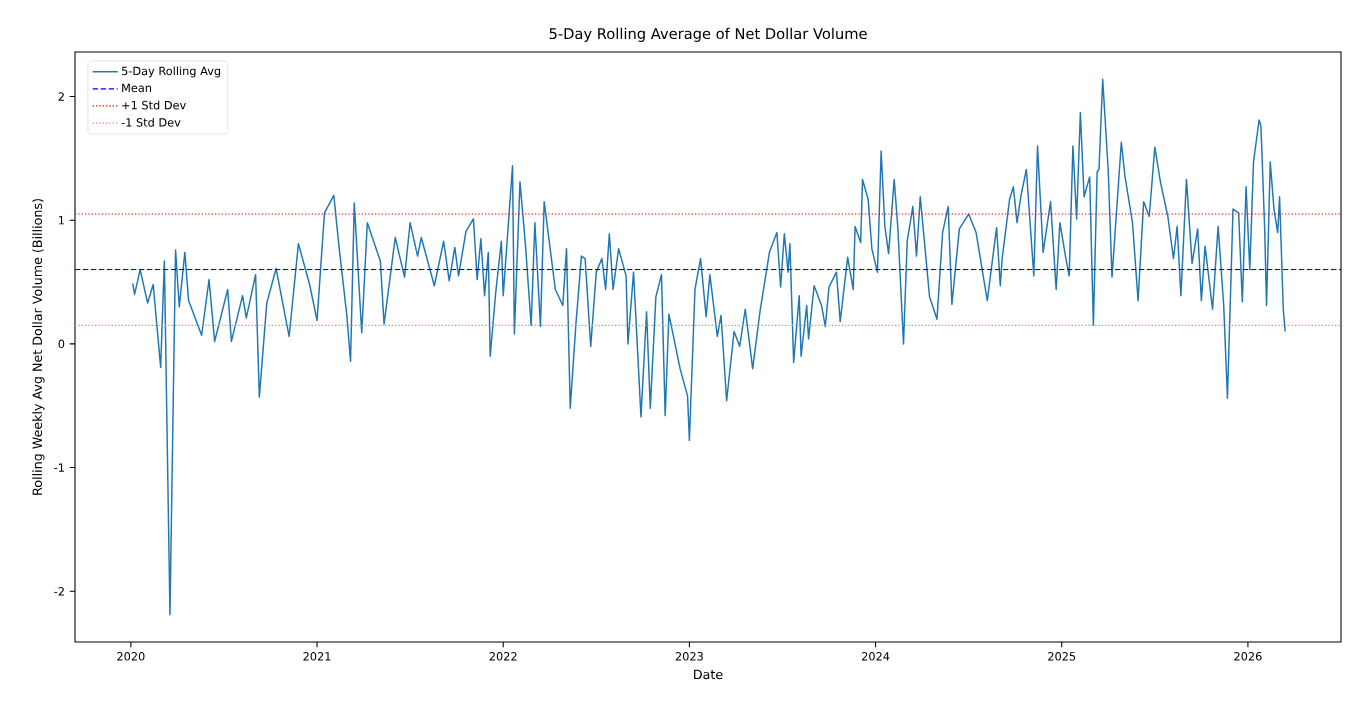  Describe the element at coordinates (38, 347) in the screenshot. I see `y-axis-title: Rolling Weekly Avg Net Dollar Volume (Billions)` at that location.